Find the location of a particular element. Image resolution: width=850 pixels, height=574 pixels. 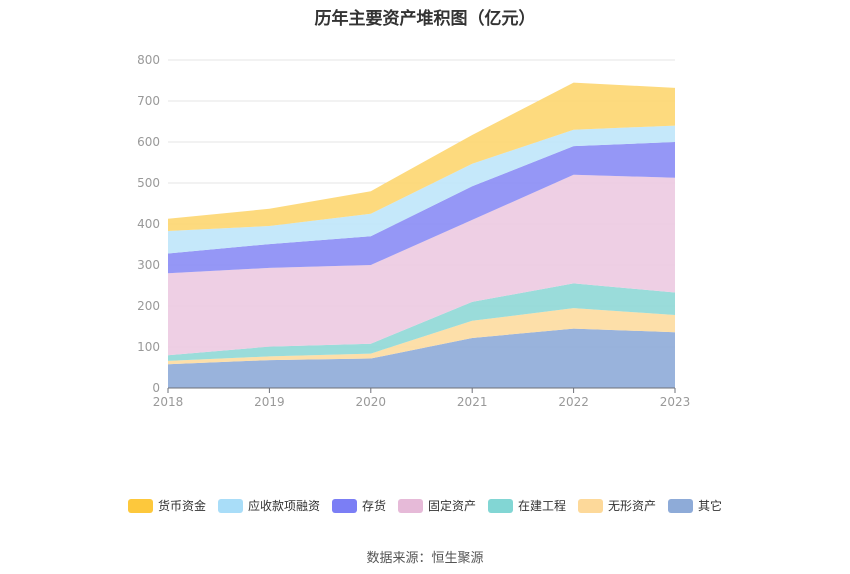

area-series-其它 is located at coordinates (421, 358).